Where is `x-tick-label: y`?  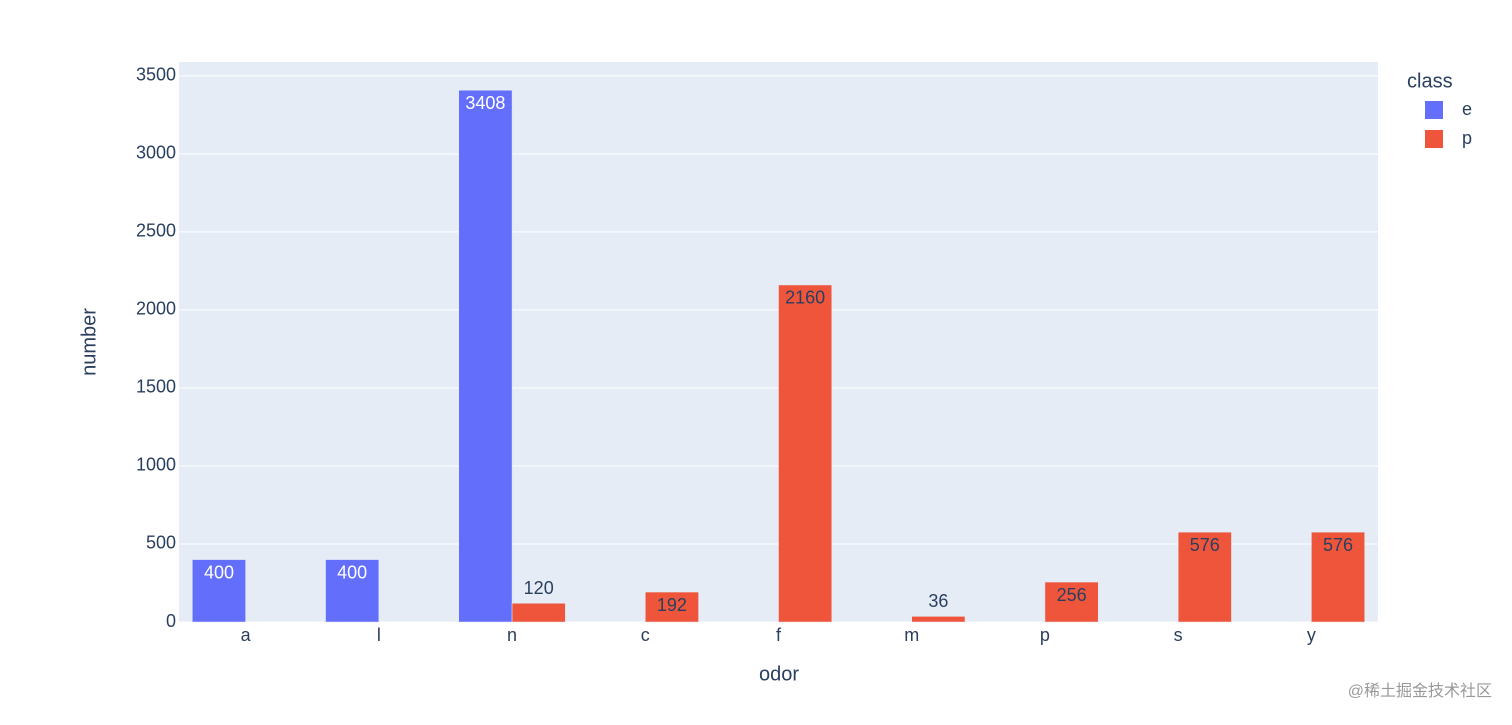
x-tick-label: y is located at coordinates (1311, 635).